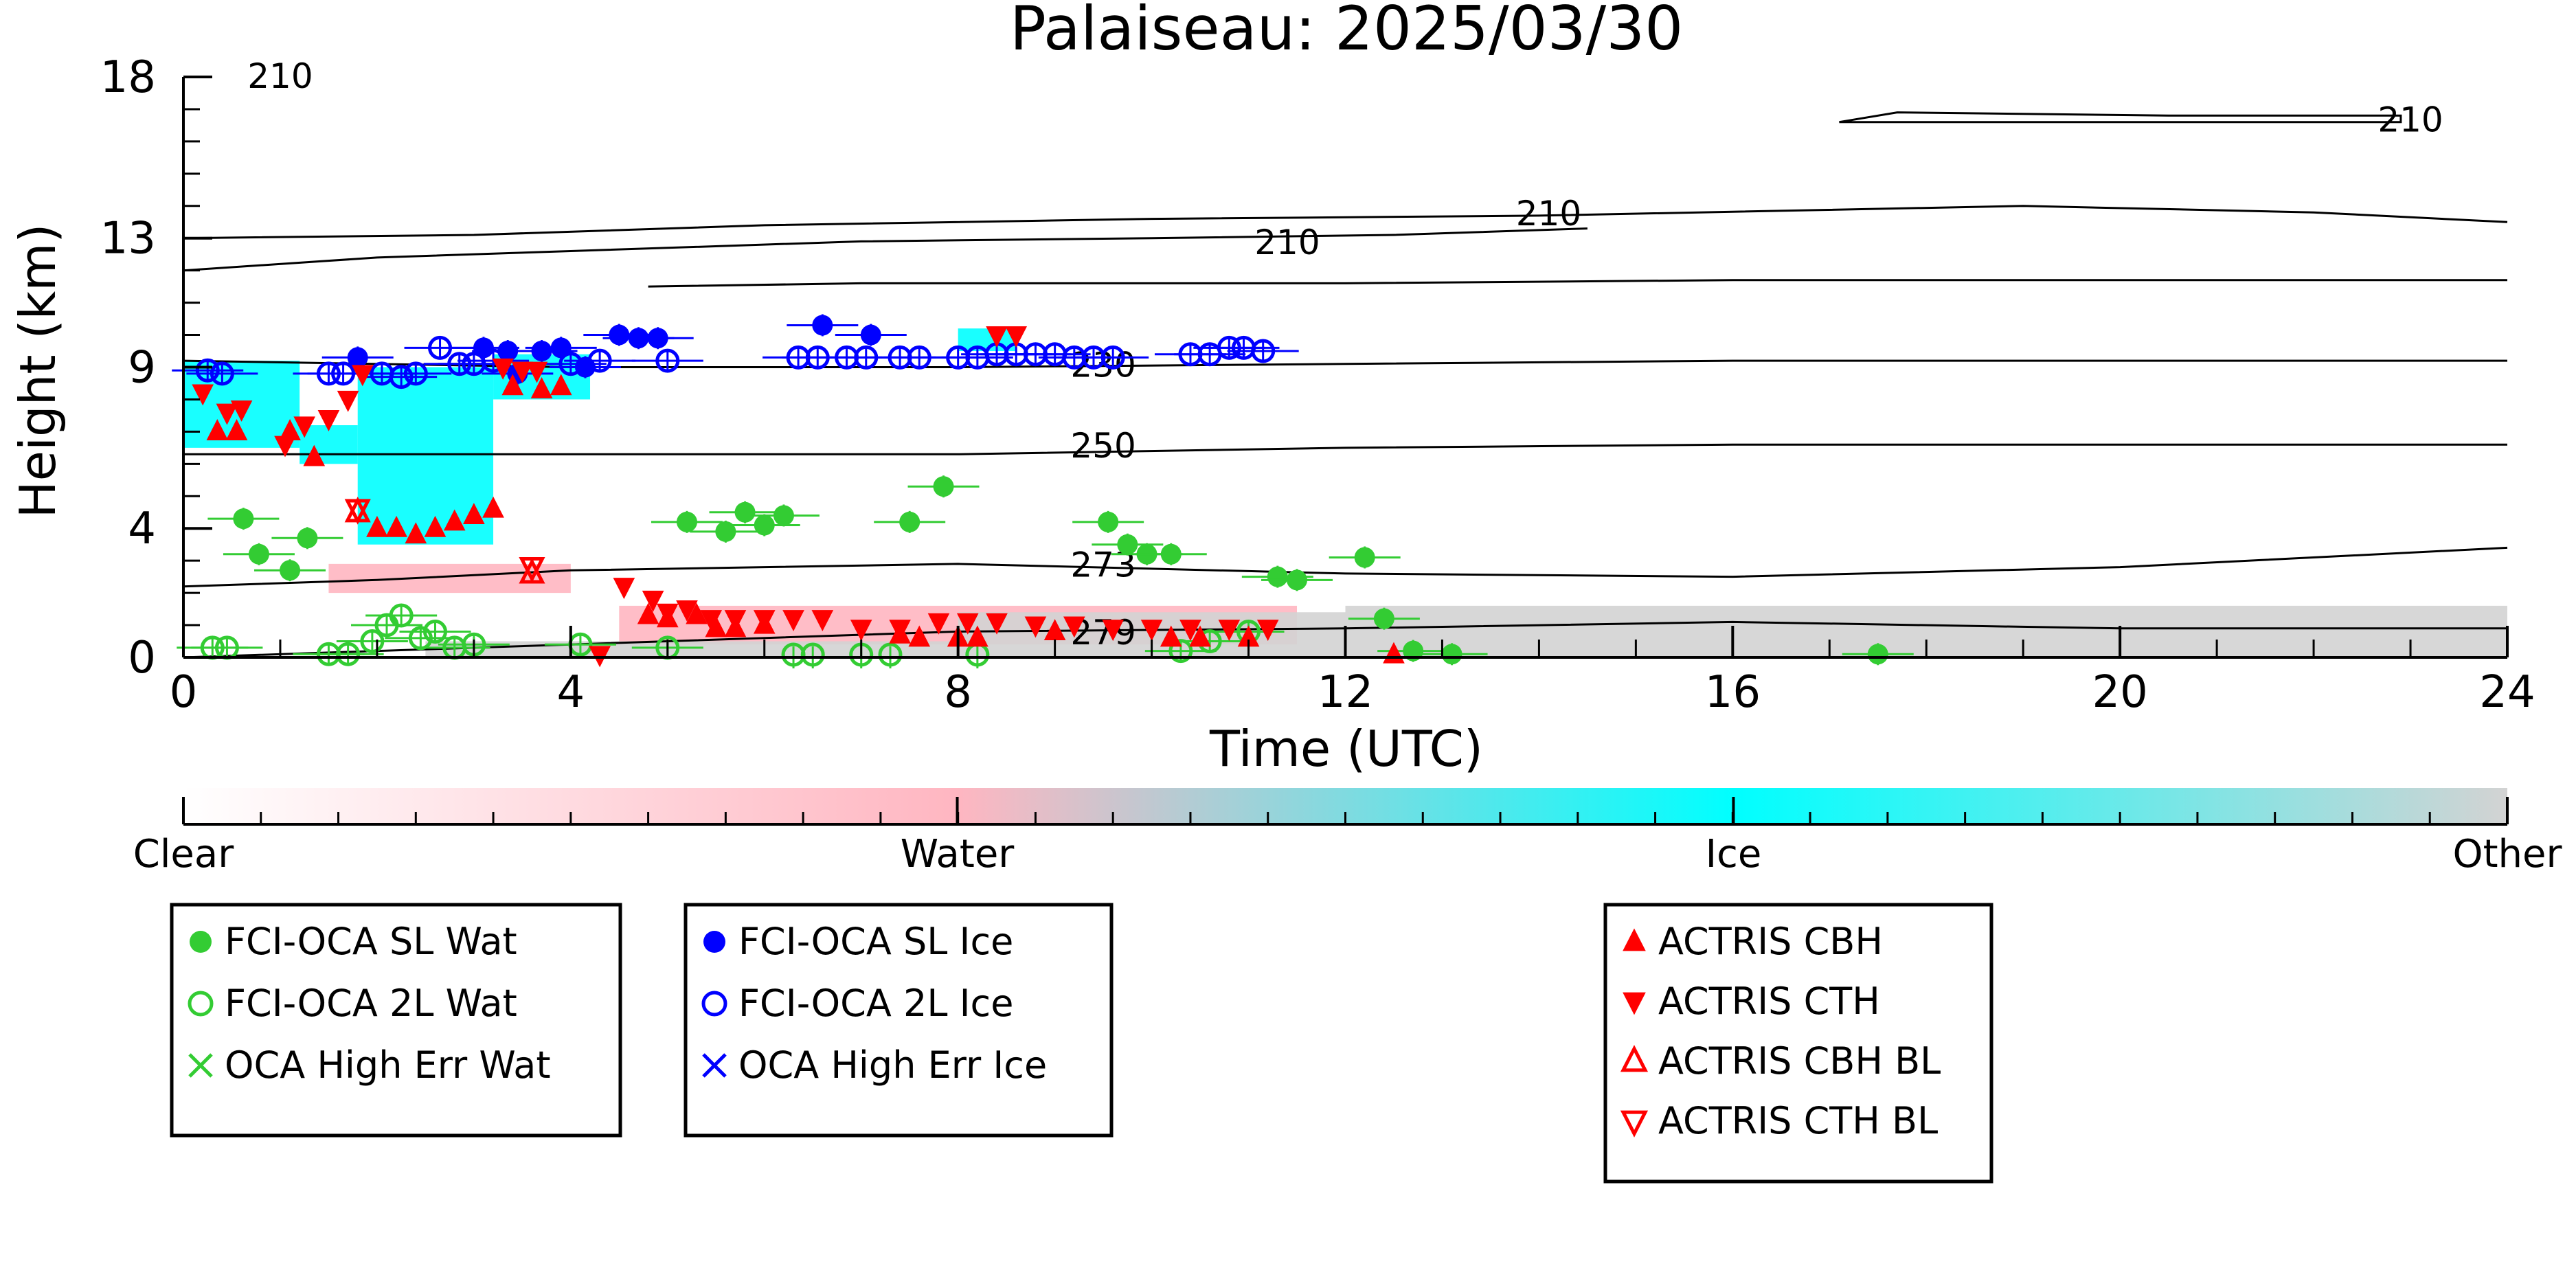 The image size is (2576, 1288). I want to click on legend-entry-label: ACTRIS CTH BL, so click(1798, 1120).